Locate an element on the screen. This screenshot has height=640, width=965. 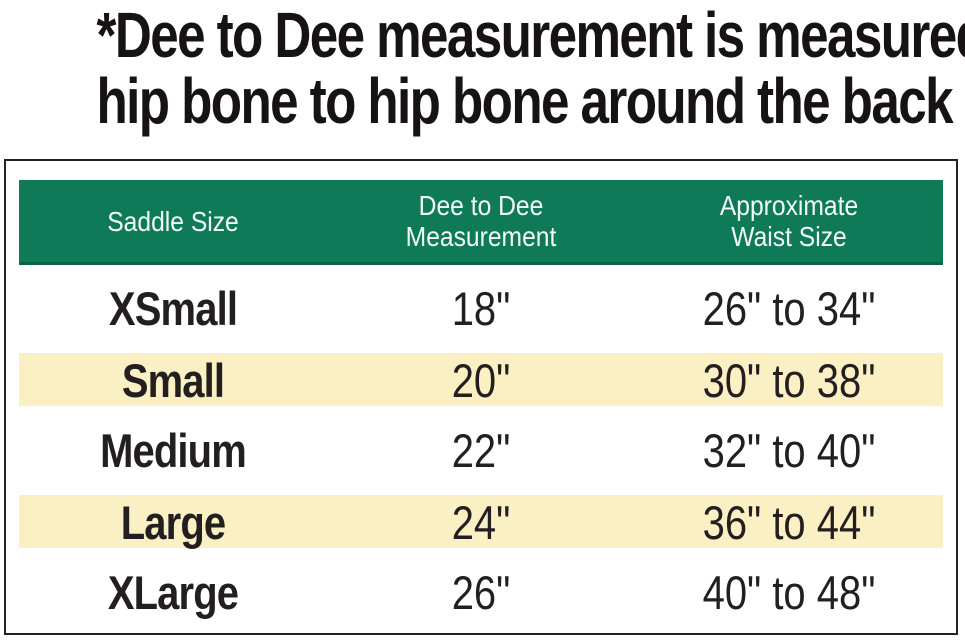
dee-measurement-cell: 18" is located at coordinates (481, 308).